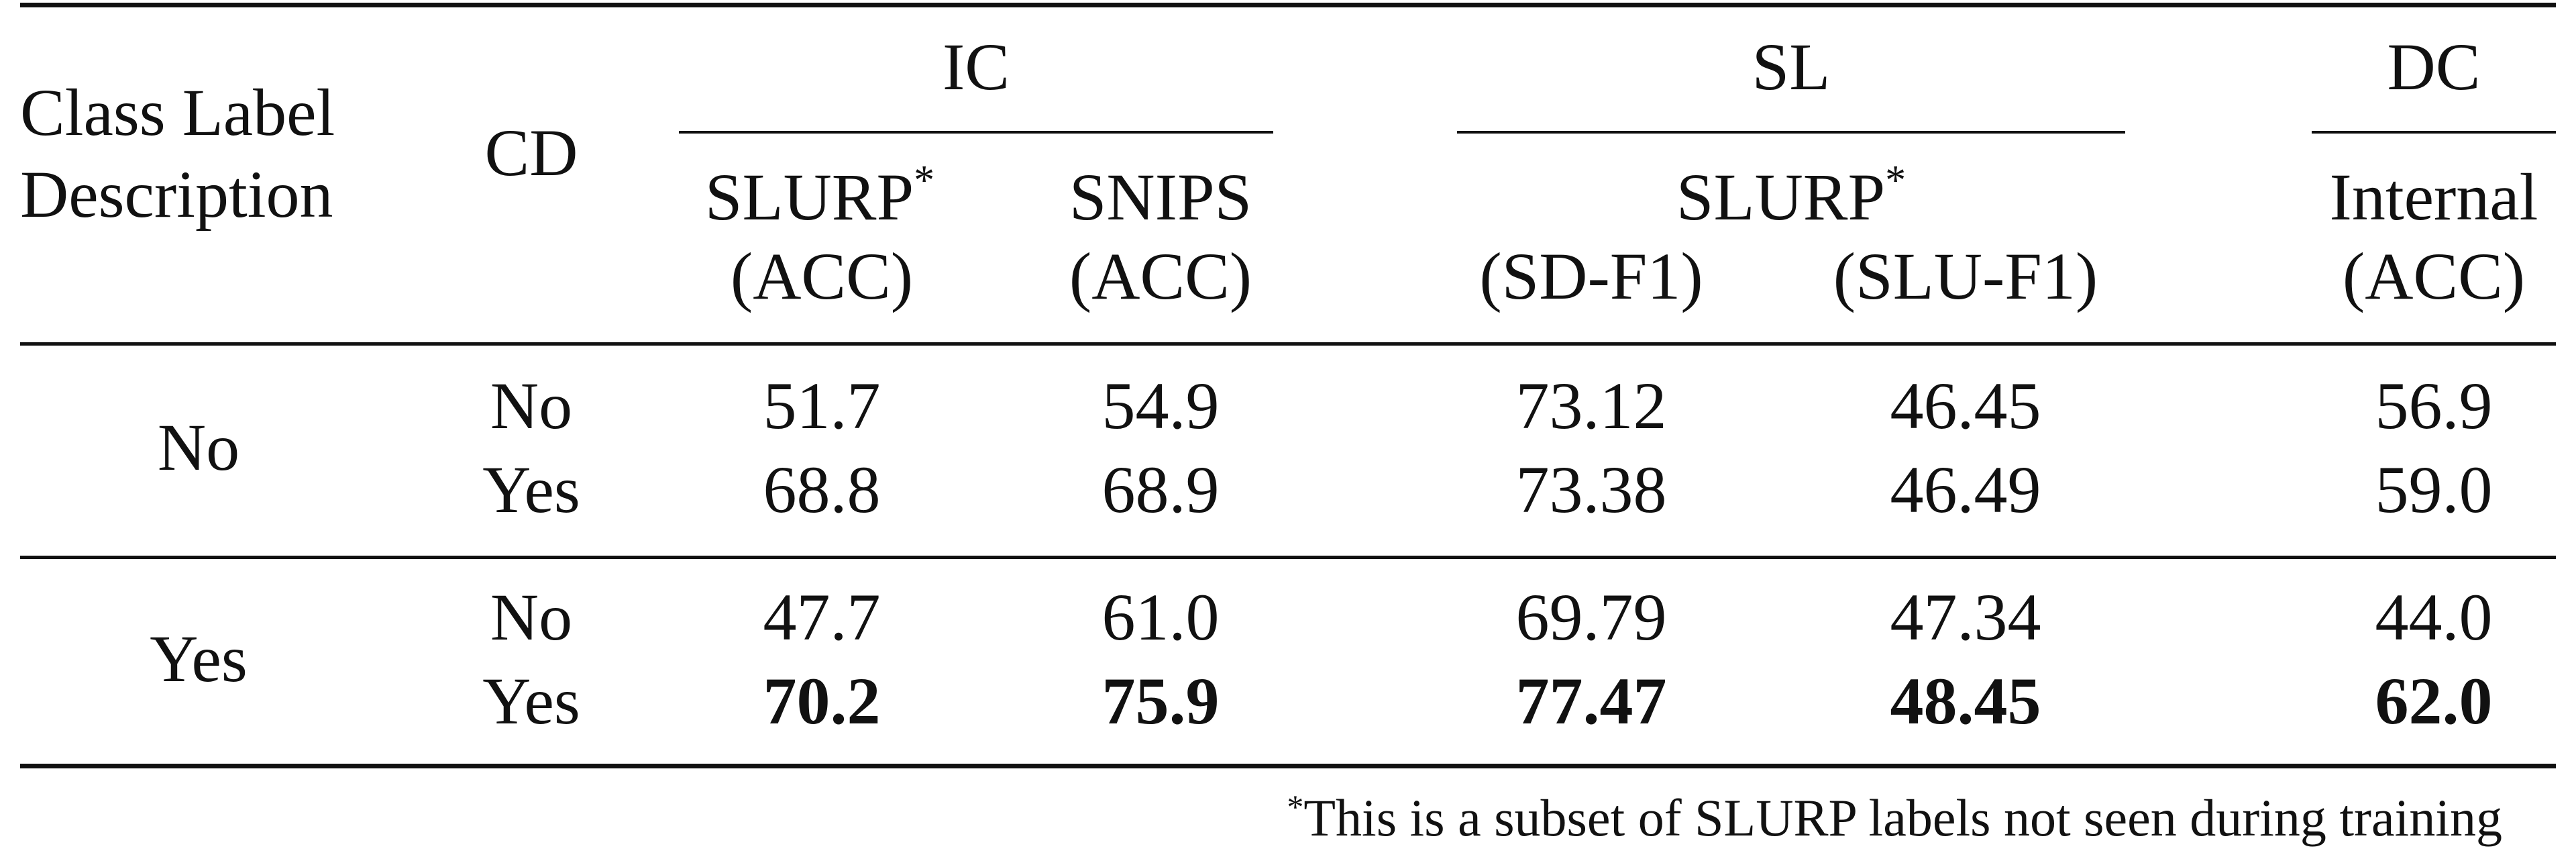 Image resolution: width=2576 pixels, height=861 pixels. I want to click on table-row-4-slu-f1: 48.45, so click(1965, 701).